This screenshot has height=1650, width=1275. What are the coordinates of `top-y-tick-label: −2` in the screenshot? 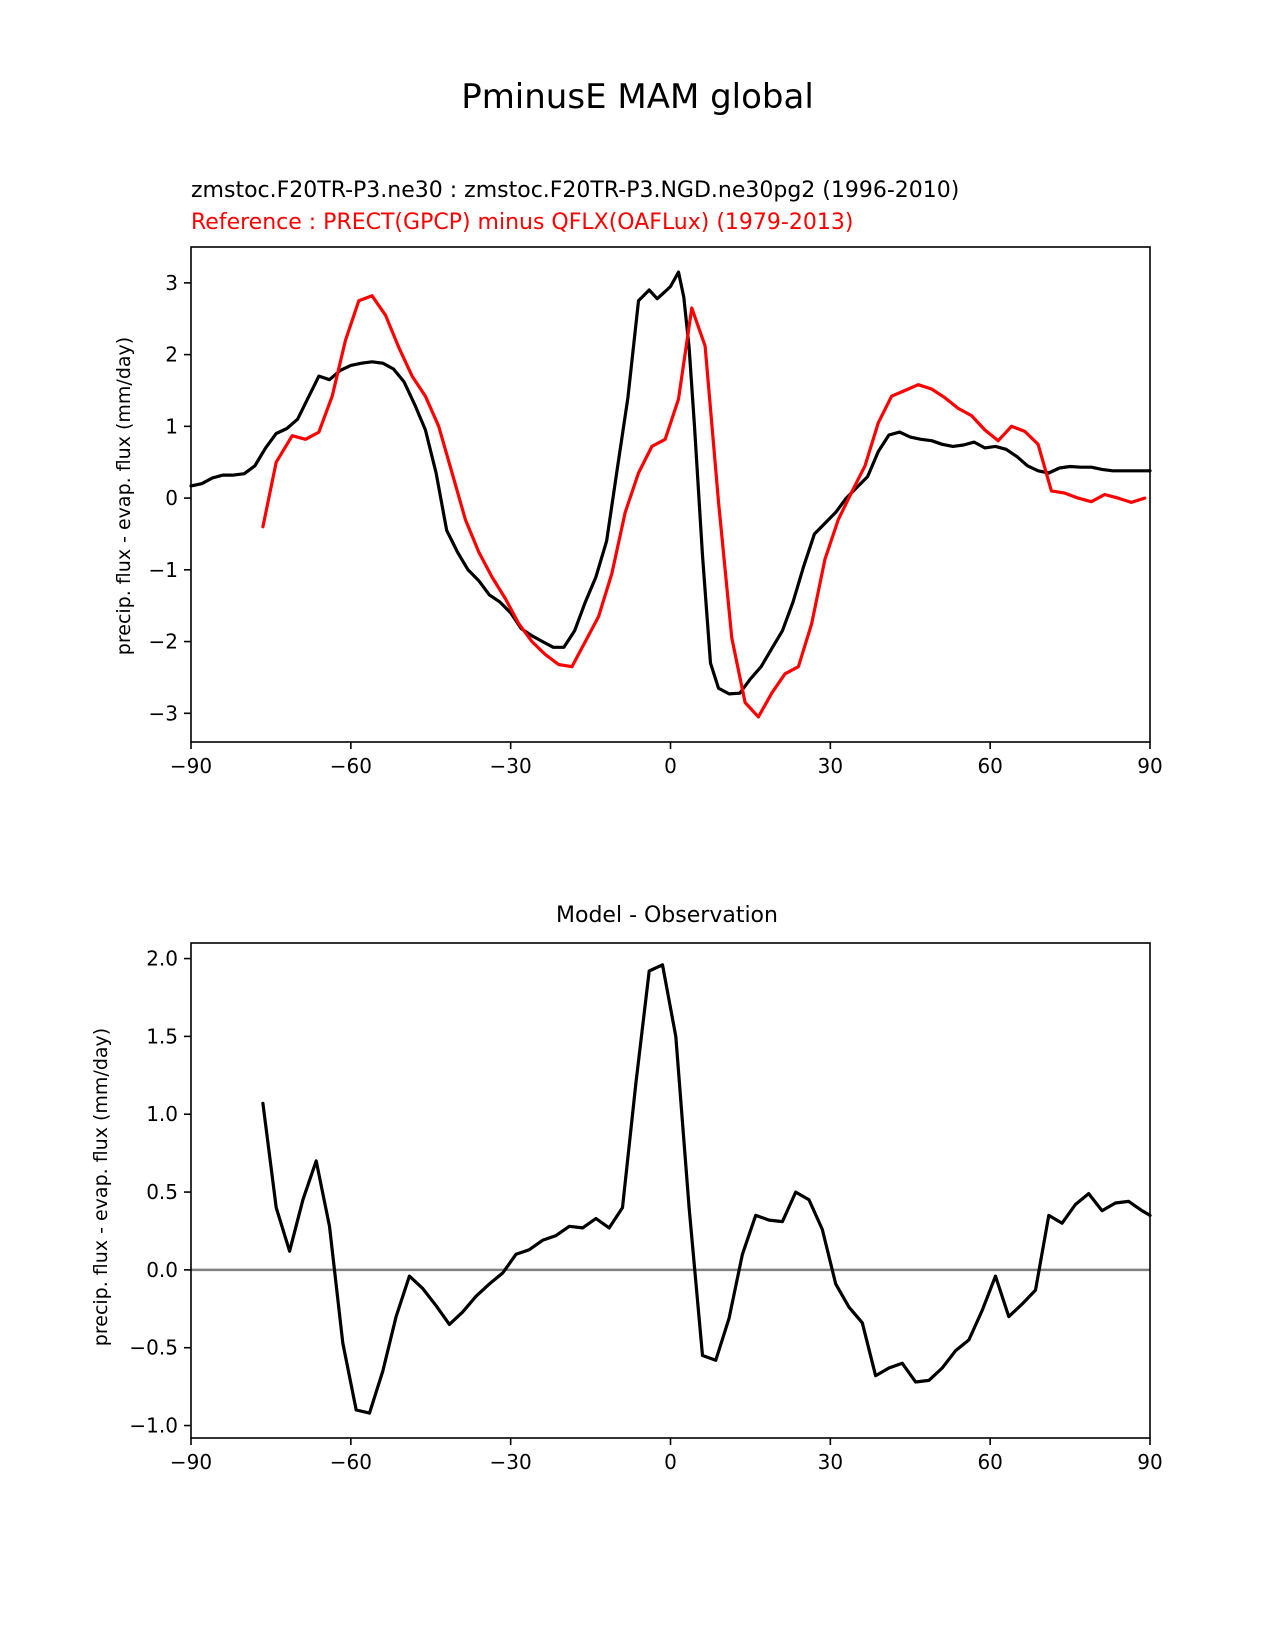 It's located at (163, 642).